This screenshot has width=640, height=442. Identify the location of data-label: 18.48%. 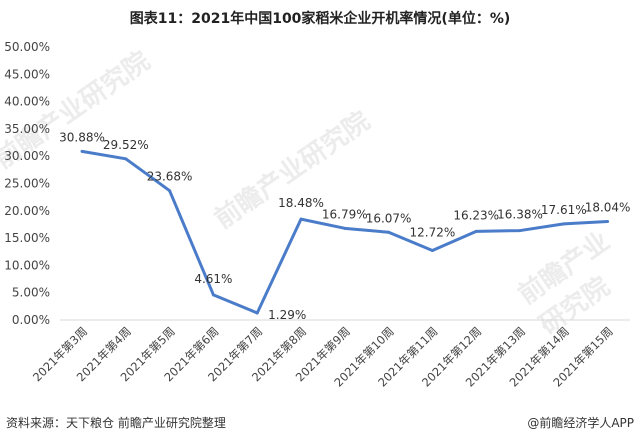
(301, 203).